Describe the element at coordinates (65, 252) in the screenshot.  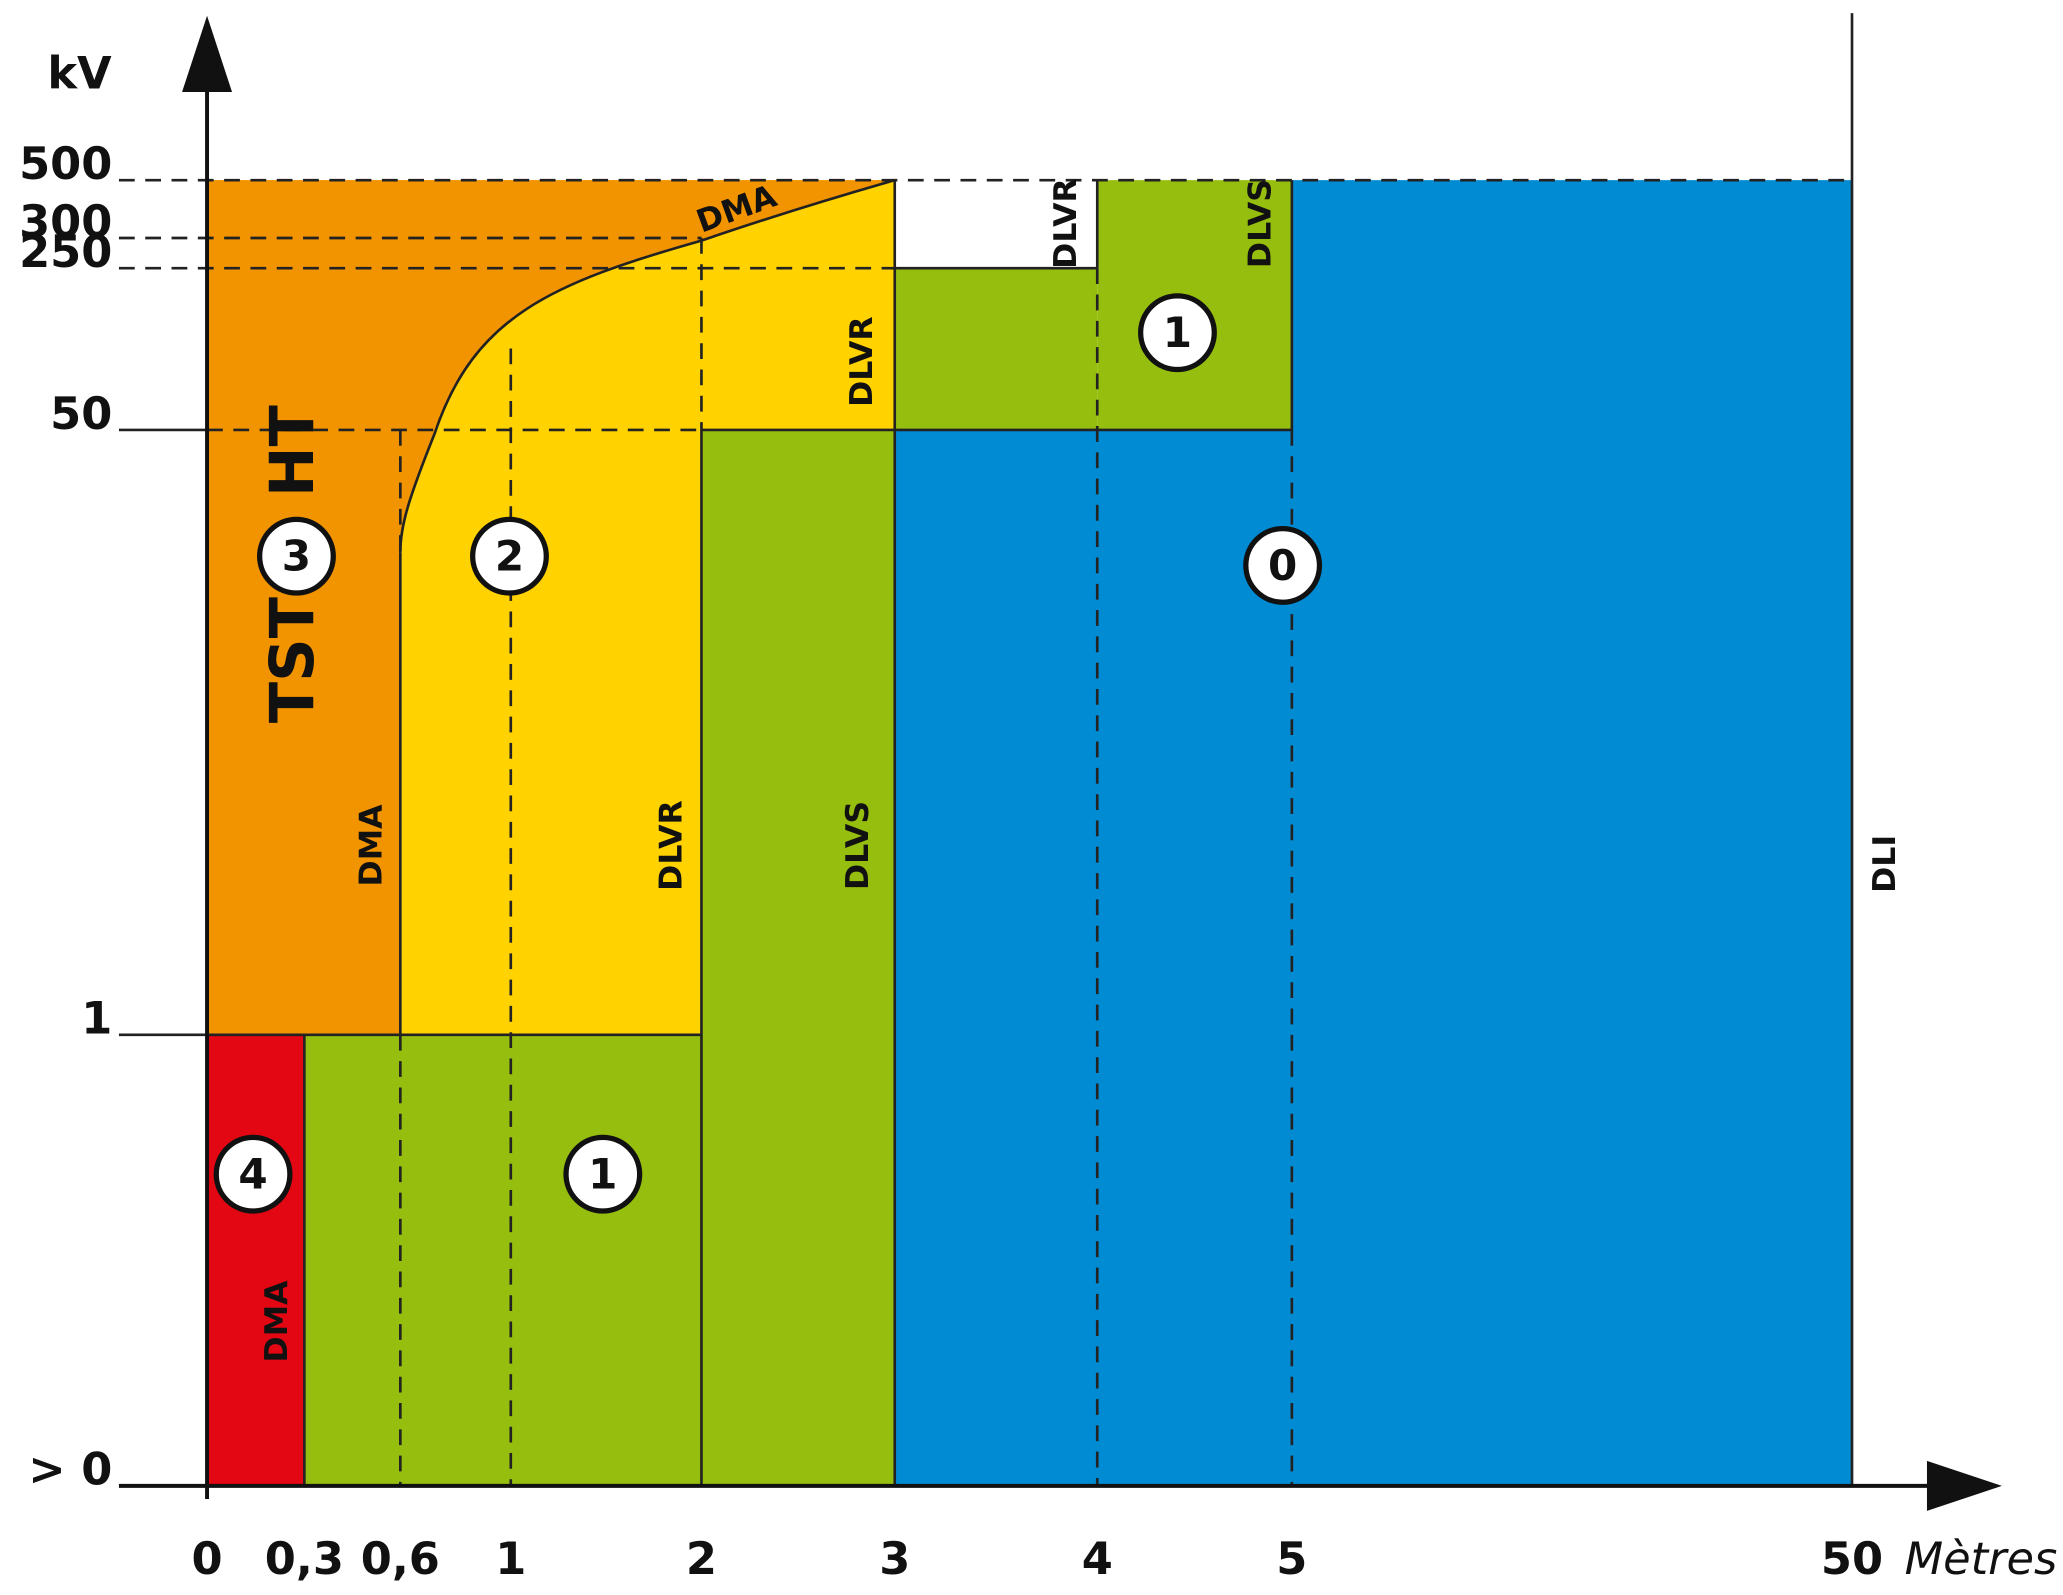
I see `y-tick-label: 250` at that location.